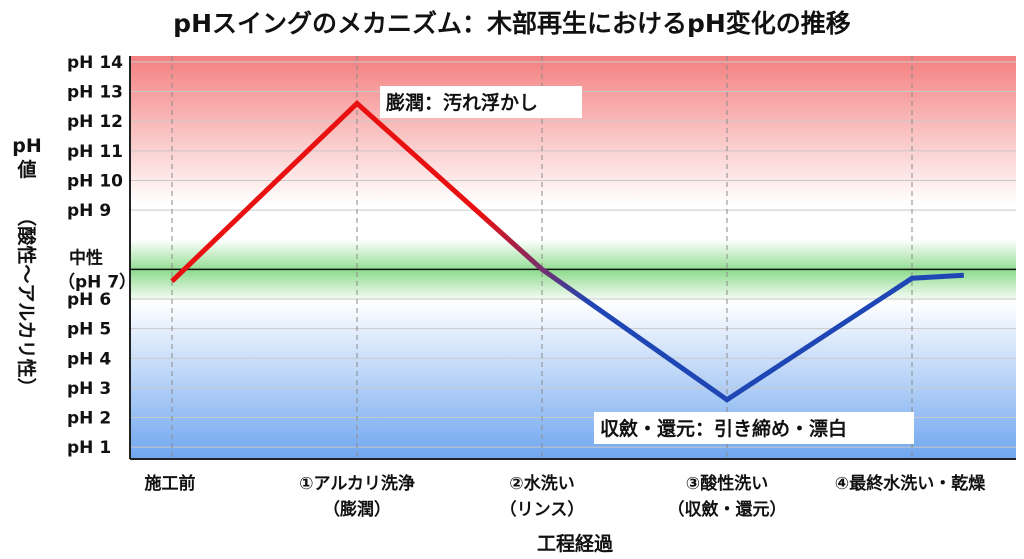 This screenshot has height=559, width=1024. I want to click on x-axis-label: 工程経過, so click(575, 543).